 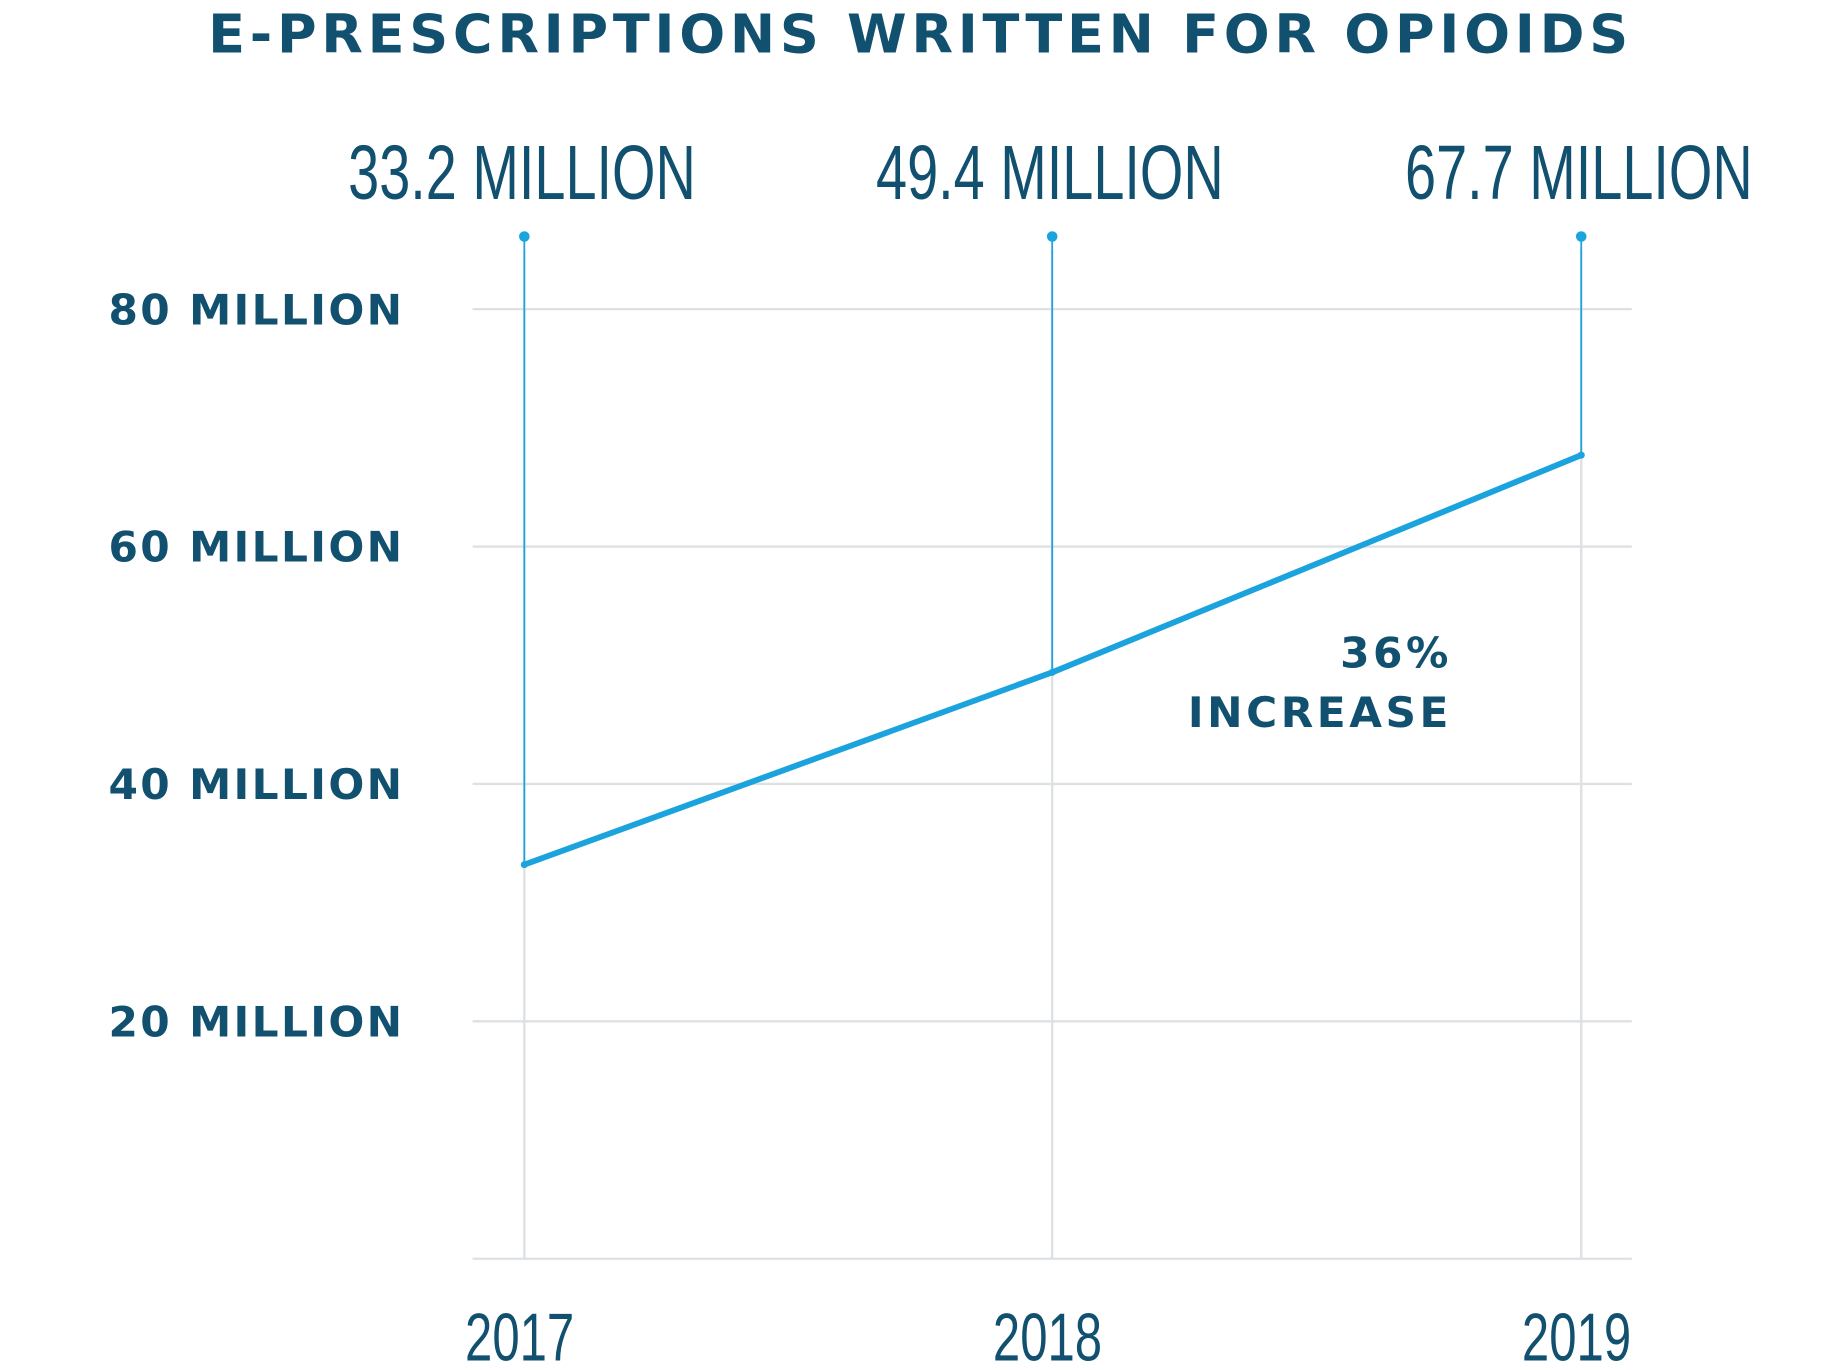 What do you see at coordinates (256, 666) in the screenshot?
I see `y-axis: 20 MILLION 40 MILLION 60 MILLION 80 MILLION` at bounding box center [256, 666].